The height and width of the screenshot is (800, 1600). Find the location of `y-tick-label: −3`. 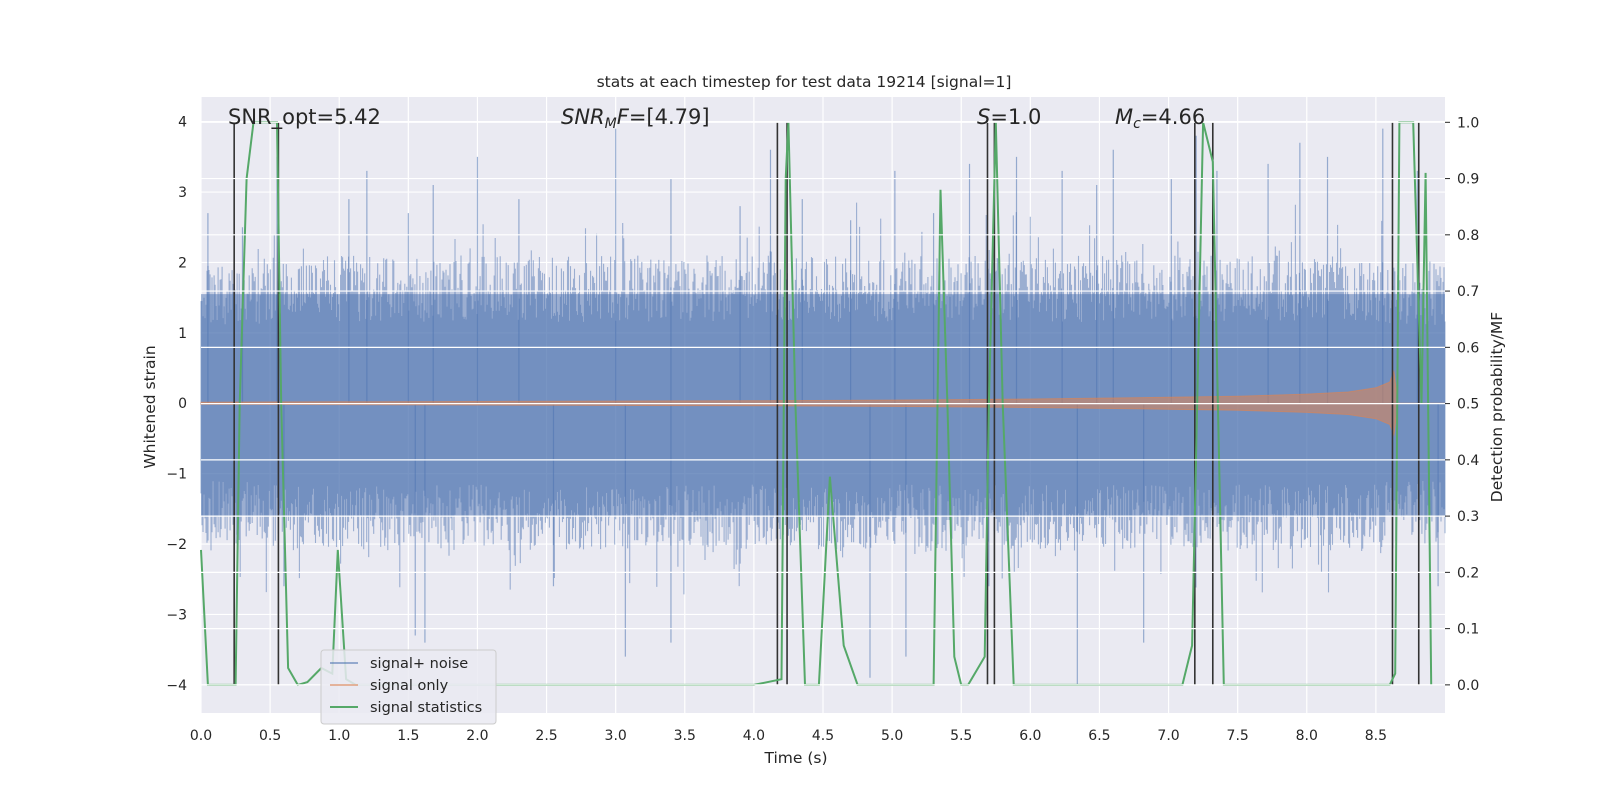

y-tick-label: −3 is located at coordinates (176, 615).